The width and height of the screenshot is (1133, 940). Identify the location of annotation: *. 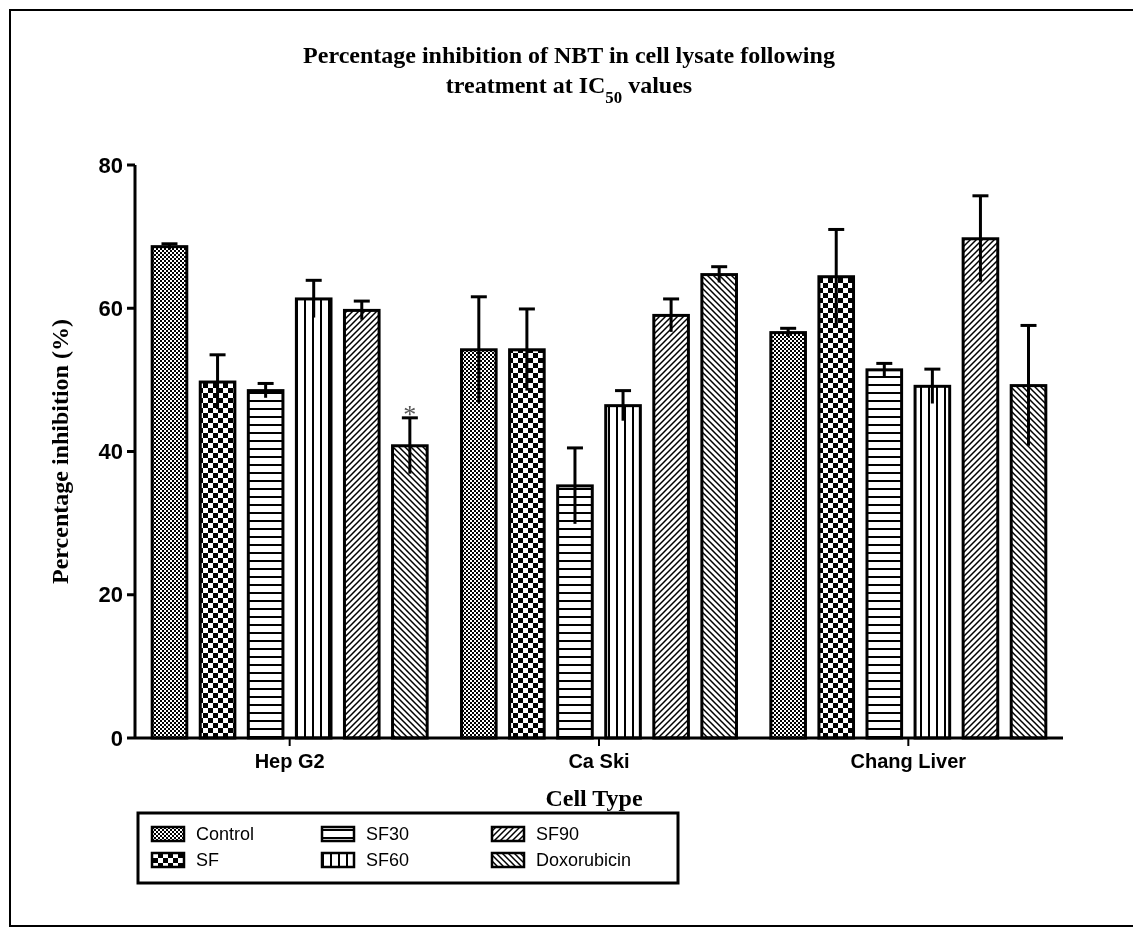
(410, 415).